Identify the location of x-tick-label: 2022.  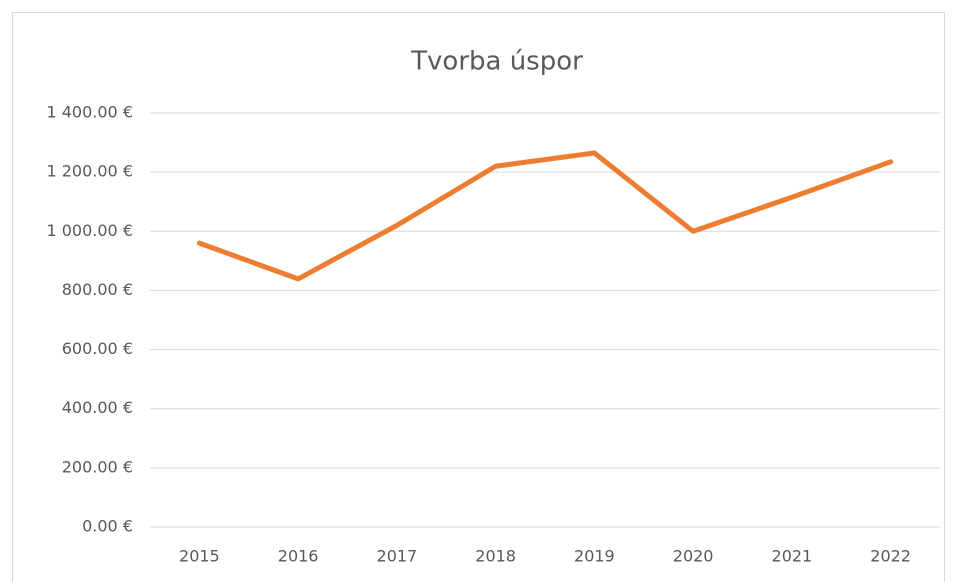
(890, 556).